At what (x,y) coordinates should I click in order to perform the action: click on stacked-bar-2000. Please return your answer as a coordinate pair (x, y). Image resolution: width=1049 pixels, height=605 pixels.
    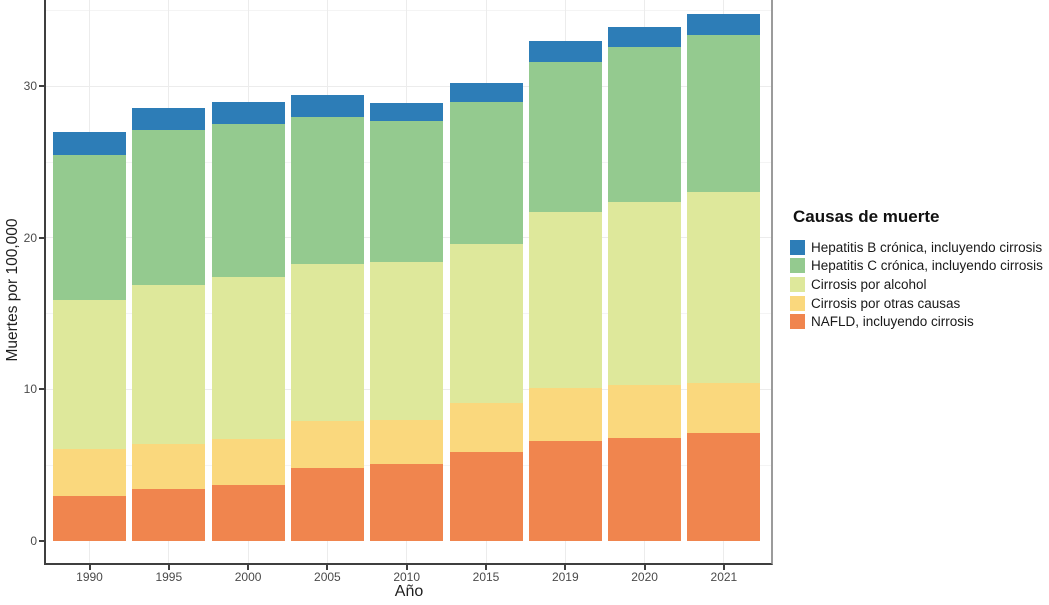
    Looking at the image, I should click on (248, 321).